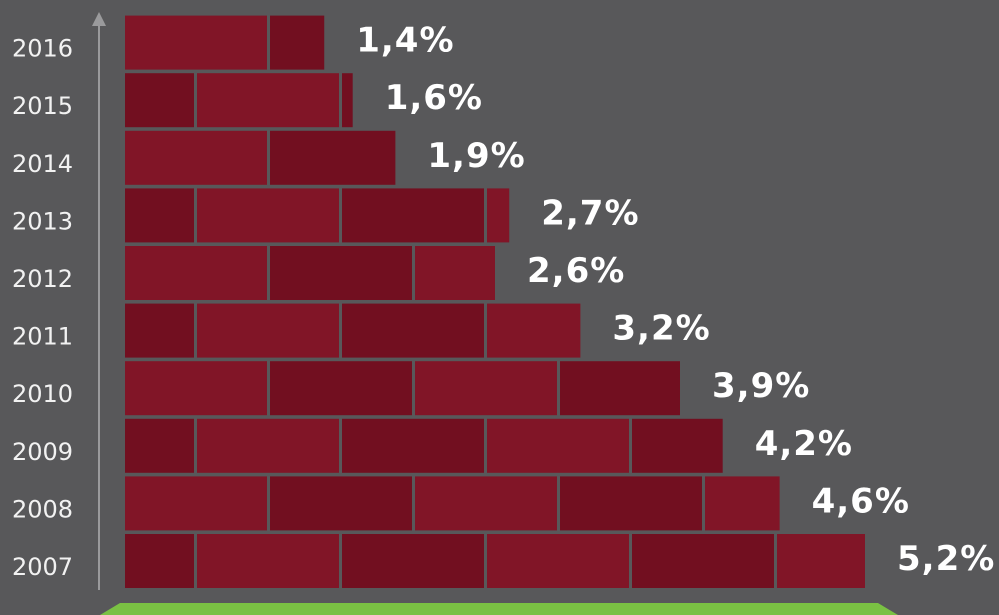  I want to click on year-label-2012: 2012, so click(42, 279).